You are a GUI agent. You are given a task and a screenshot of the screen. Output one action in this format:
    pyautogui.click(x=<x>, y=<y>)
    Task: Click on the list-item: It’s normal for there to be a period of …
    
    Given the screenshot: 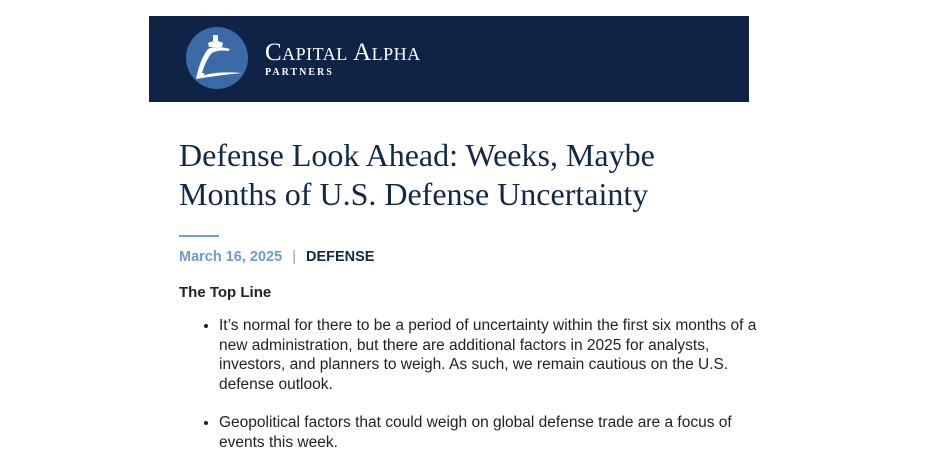 What is the action you would take?
    pyautogui.click(x=489, y=355)
    